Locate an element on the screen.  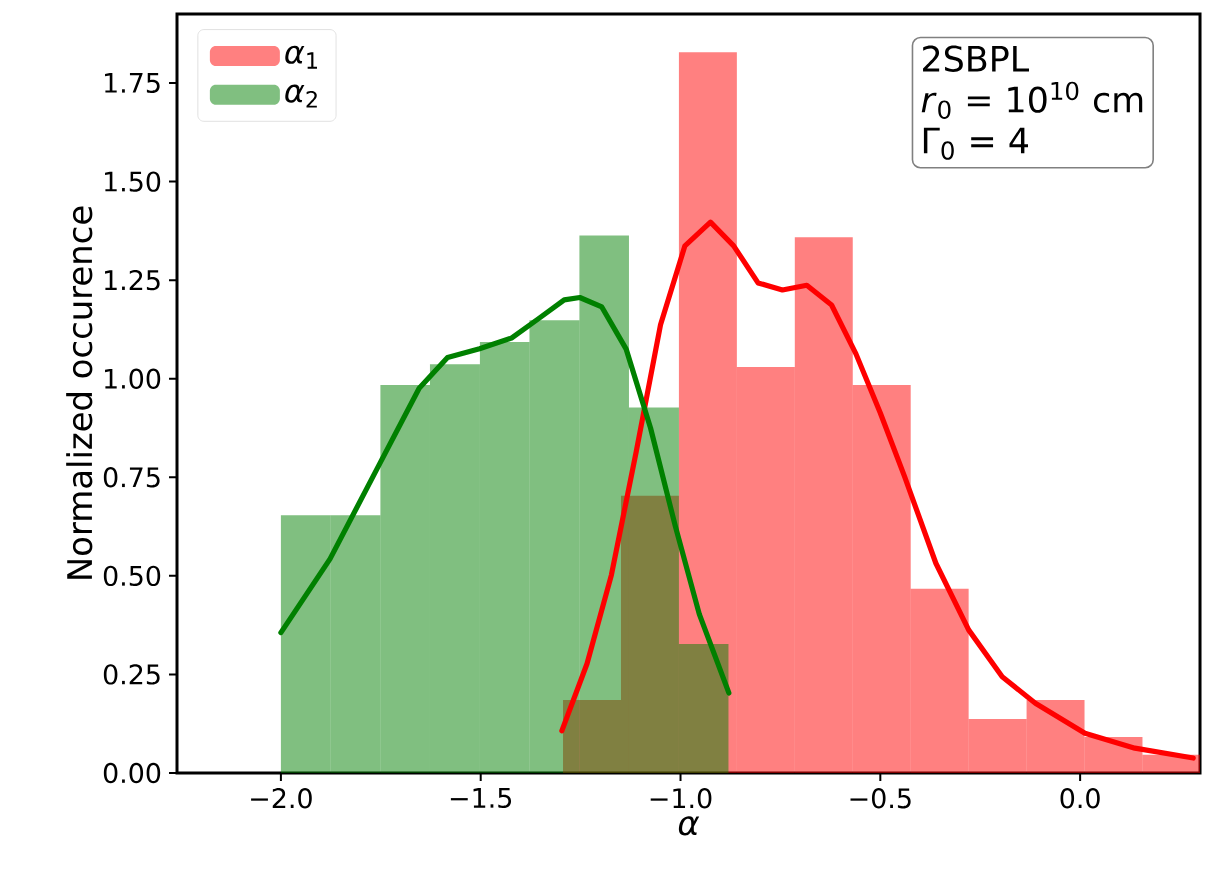
x-tick-label: −1.0 is located at coordinates (681, 798).